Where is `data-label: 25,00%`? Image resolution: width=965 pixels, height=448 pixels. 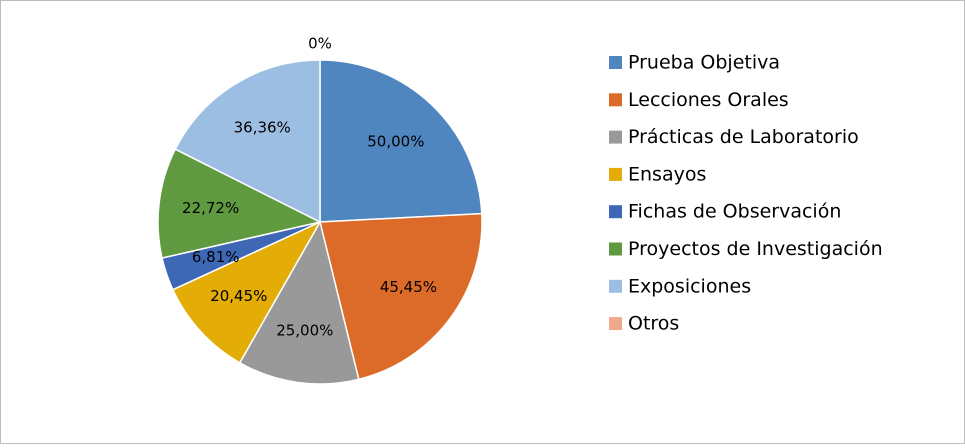 data-label: 25,00% is located at coordinates (304, 331).